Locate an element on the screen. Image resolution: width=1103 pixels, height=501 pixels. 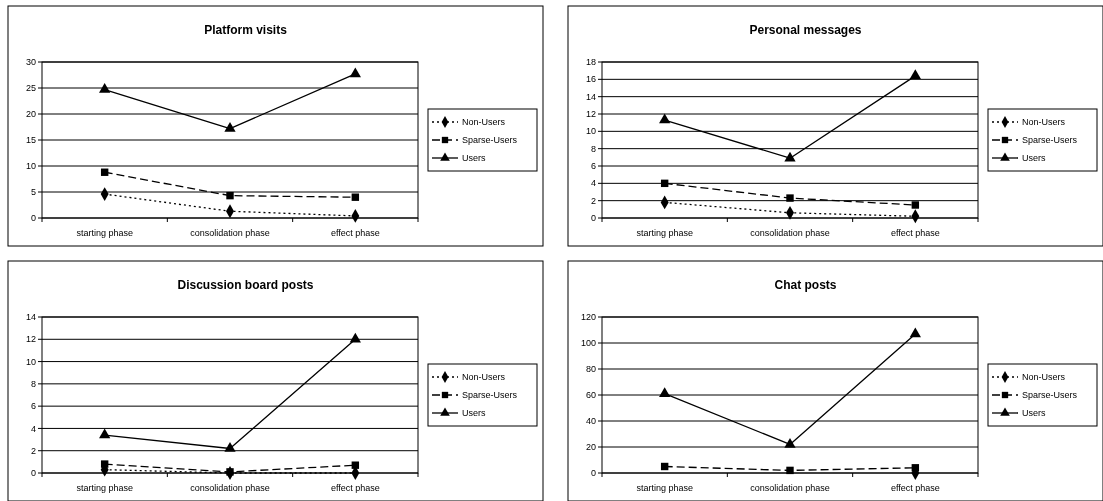
y-tick-label: 5 is located at coordinates (33, 192).